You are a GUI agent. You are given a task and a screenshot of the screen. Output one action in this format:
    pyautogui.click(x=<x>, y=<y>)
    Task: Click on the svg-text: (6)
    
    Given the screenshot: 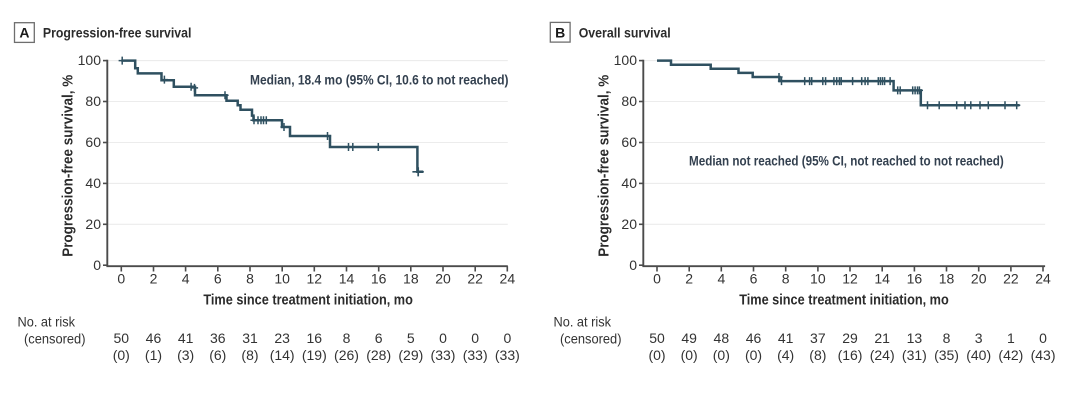 What is the action you would take?
    pyautogui.click(x=217, y=355)
    